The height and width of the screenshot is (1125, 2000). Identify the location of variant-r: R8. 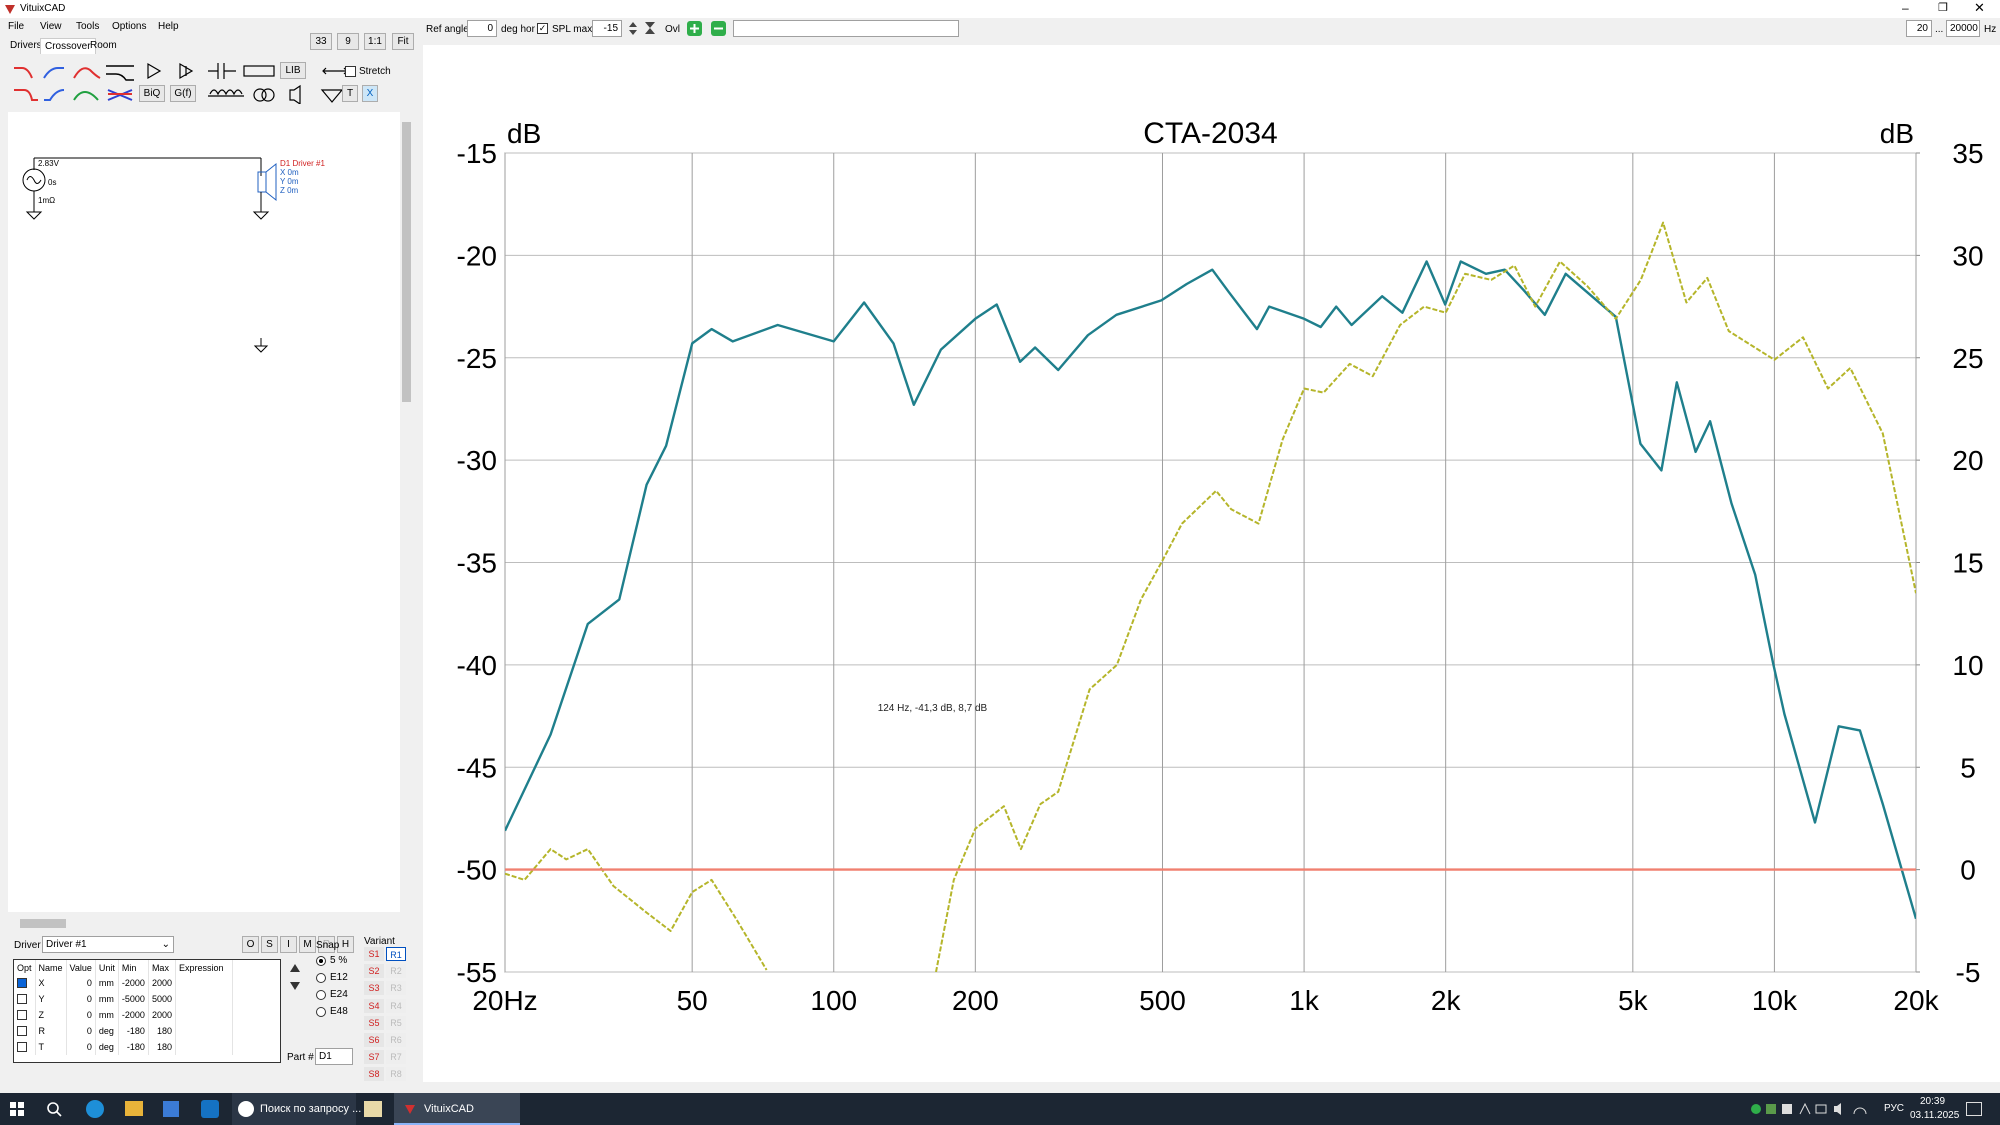
(396, 1074).